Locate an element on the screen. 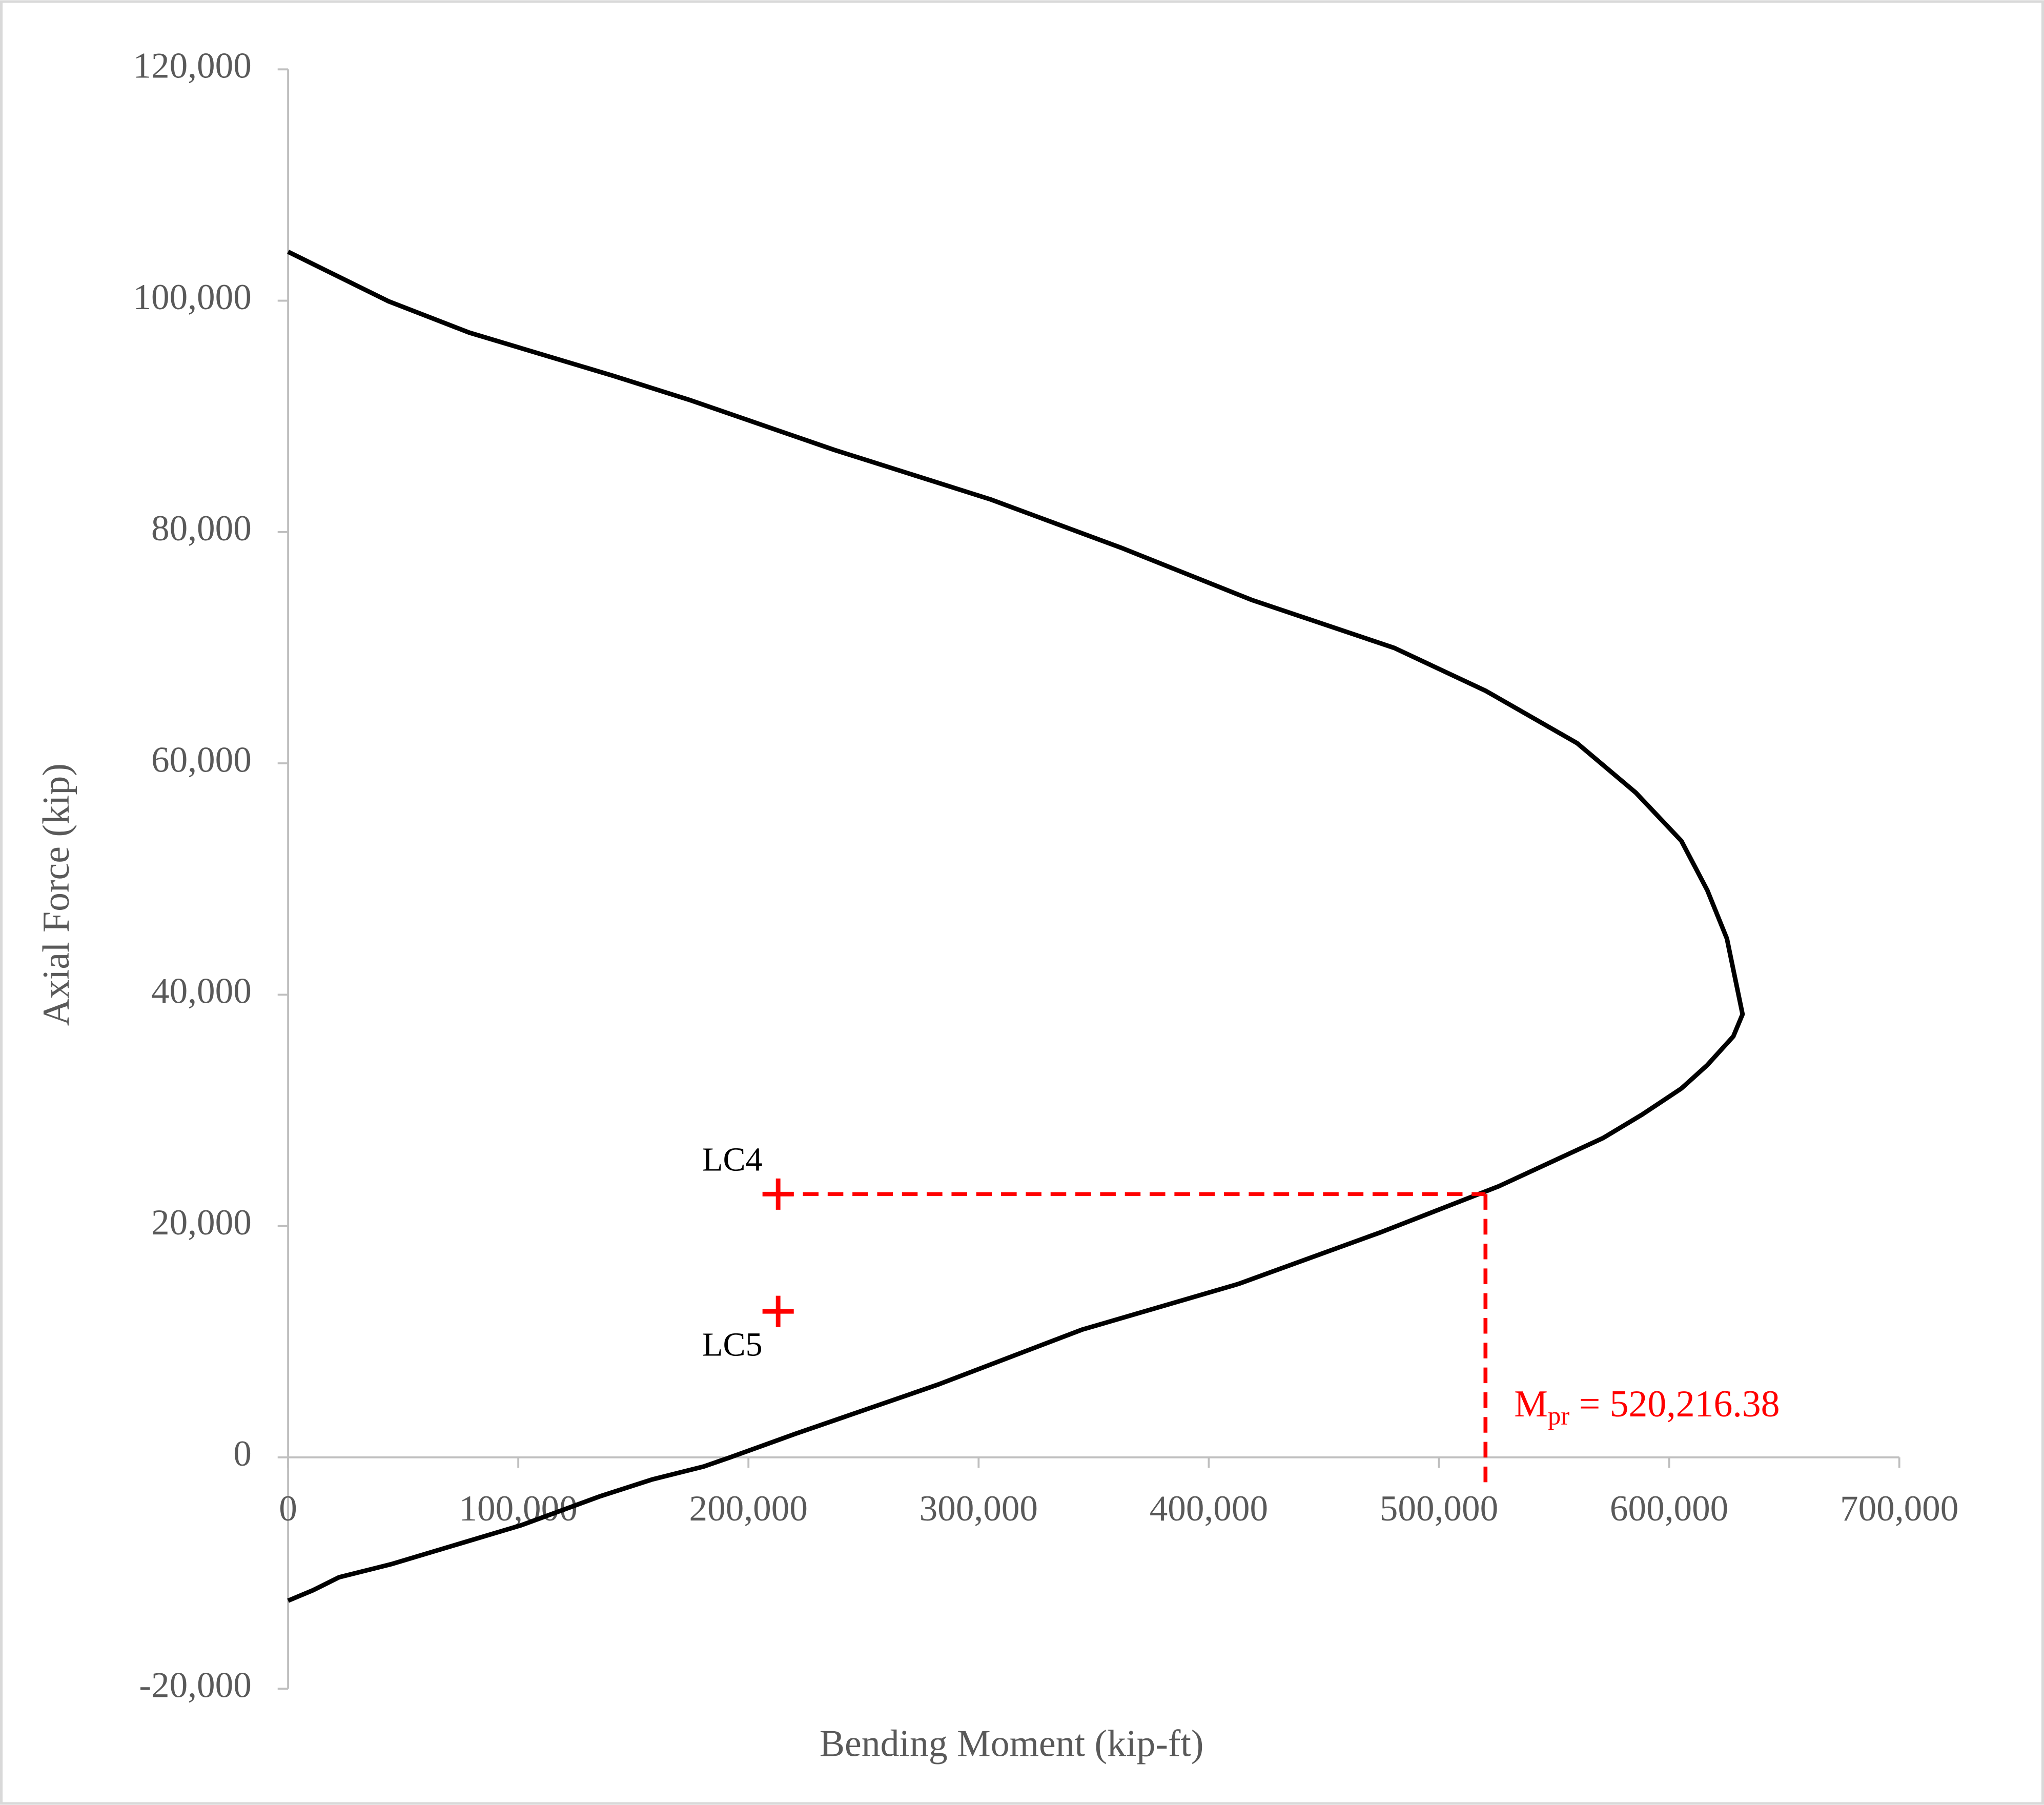  y-tick-label: 40,000 is located at coordinates (201, 991).